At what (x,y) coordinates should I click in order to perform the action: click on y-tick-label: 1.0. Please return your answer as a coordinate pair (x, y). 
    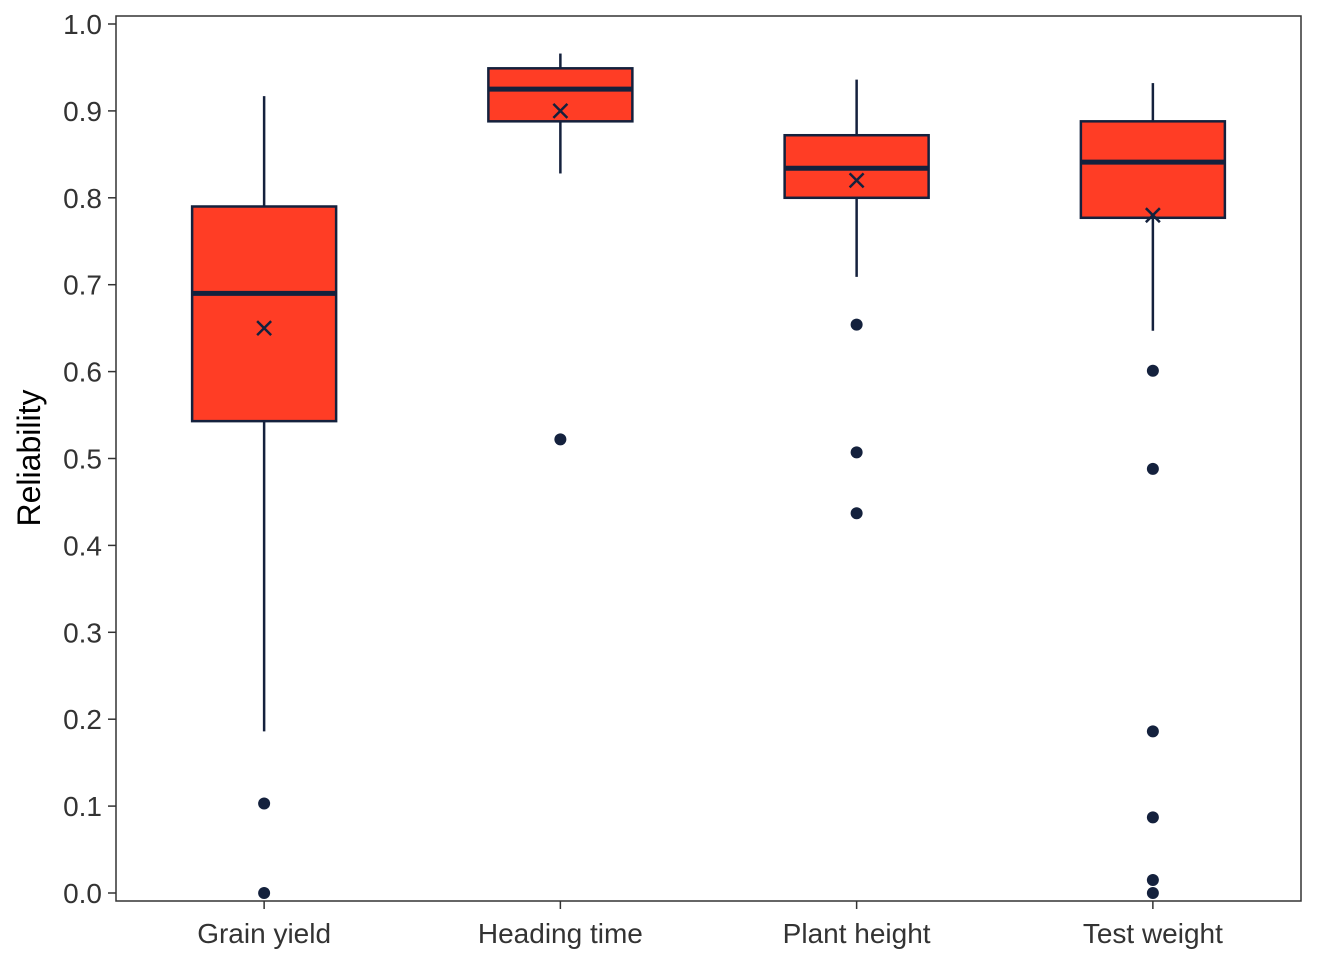
    Looking at the image, I should click on (82, 24).